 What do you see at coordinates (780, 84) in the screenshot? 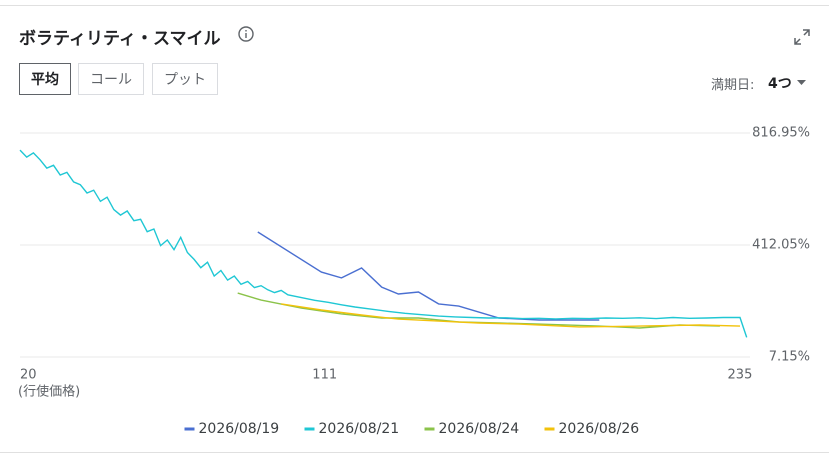
I see `expiry-dropdown: 4つ` at bounding box center [780, 84].